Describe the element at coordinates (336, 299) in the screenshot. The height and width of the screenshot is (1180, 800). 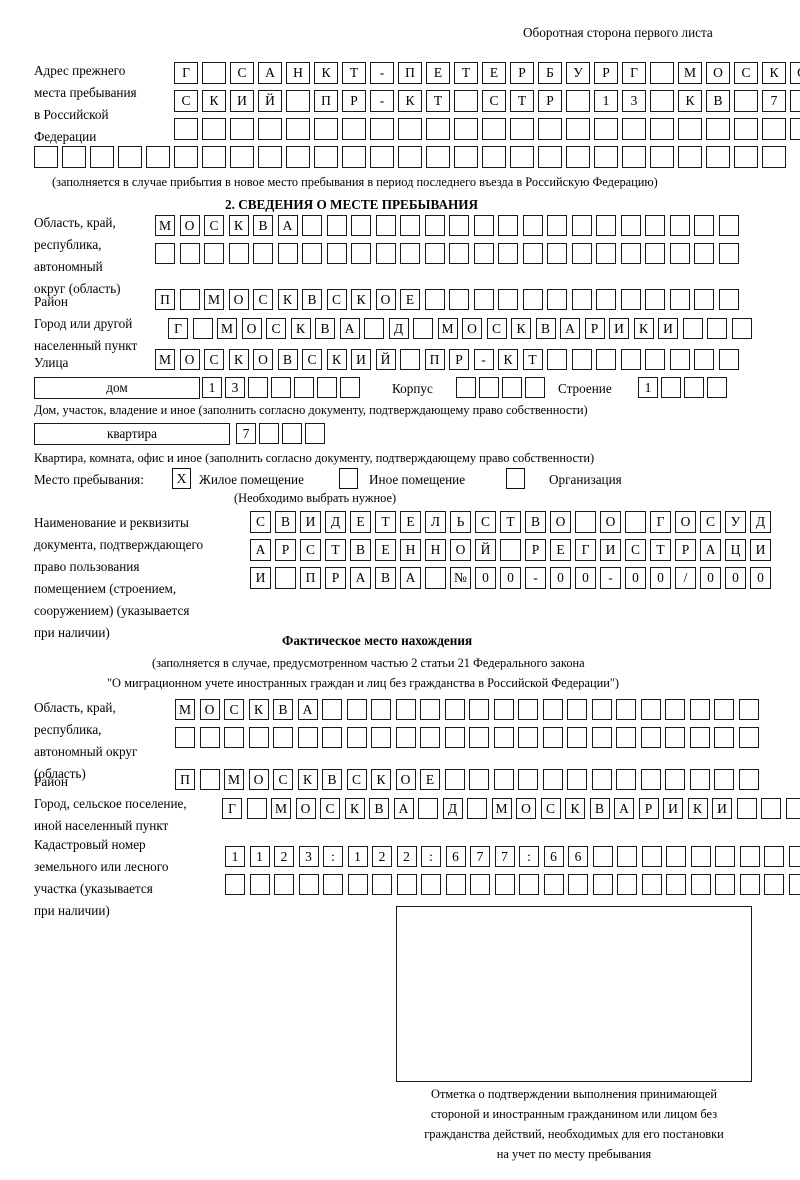
I see `district-cell: С` at that location.